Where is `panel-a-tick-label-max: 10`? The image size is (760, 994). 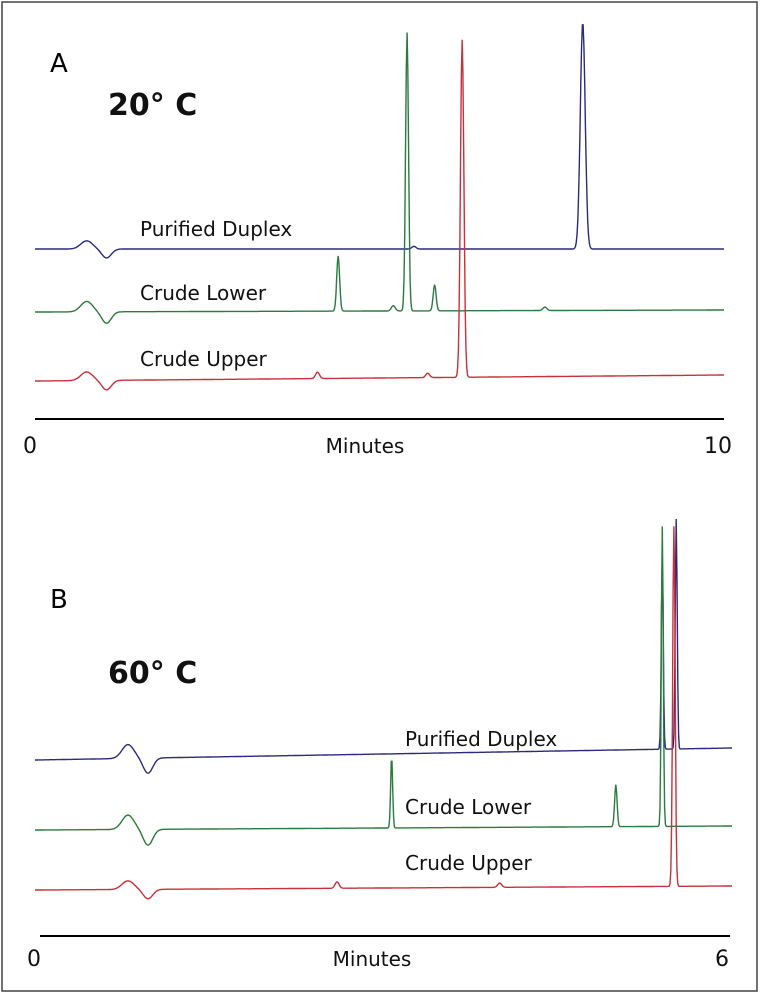 panel-a-tick-label-max: 10 is located at coordinates (718, 446).